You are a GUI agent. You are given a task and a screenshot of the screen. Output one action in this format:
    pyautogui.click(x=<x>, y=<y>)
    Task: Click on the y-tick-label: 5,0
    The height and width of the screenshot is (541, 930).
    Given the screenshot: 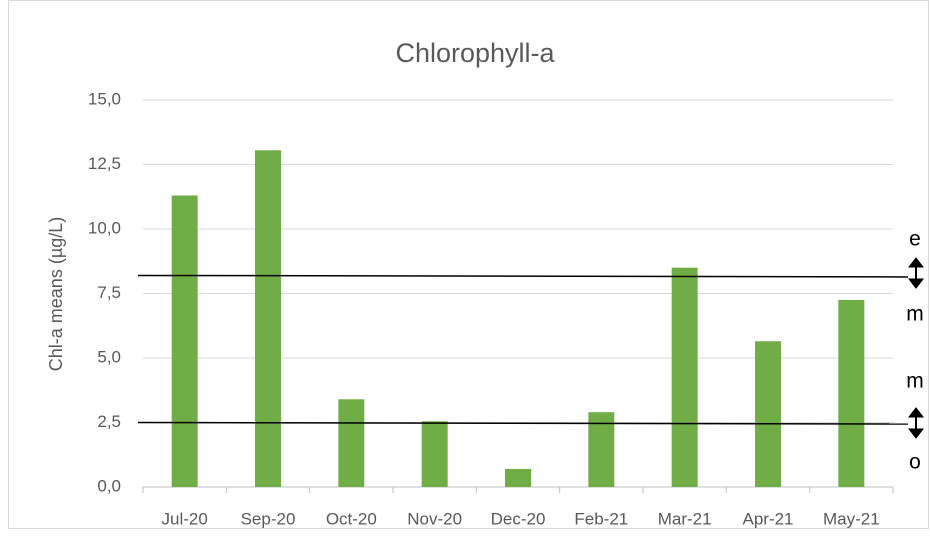 What is the action you would take?
    pyautogui.click(x=109, y=356)
    